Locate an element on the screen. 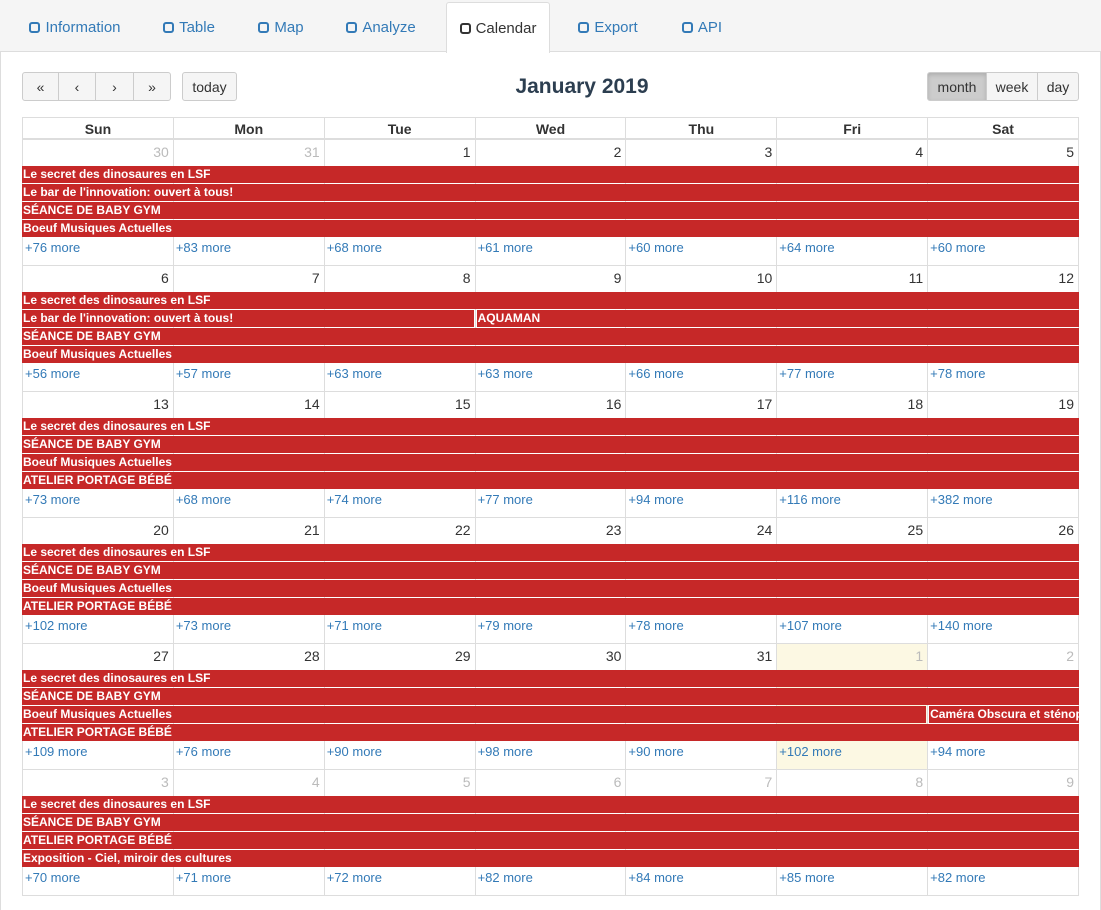  day-number: 1 is located at coordinates (466, 152).